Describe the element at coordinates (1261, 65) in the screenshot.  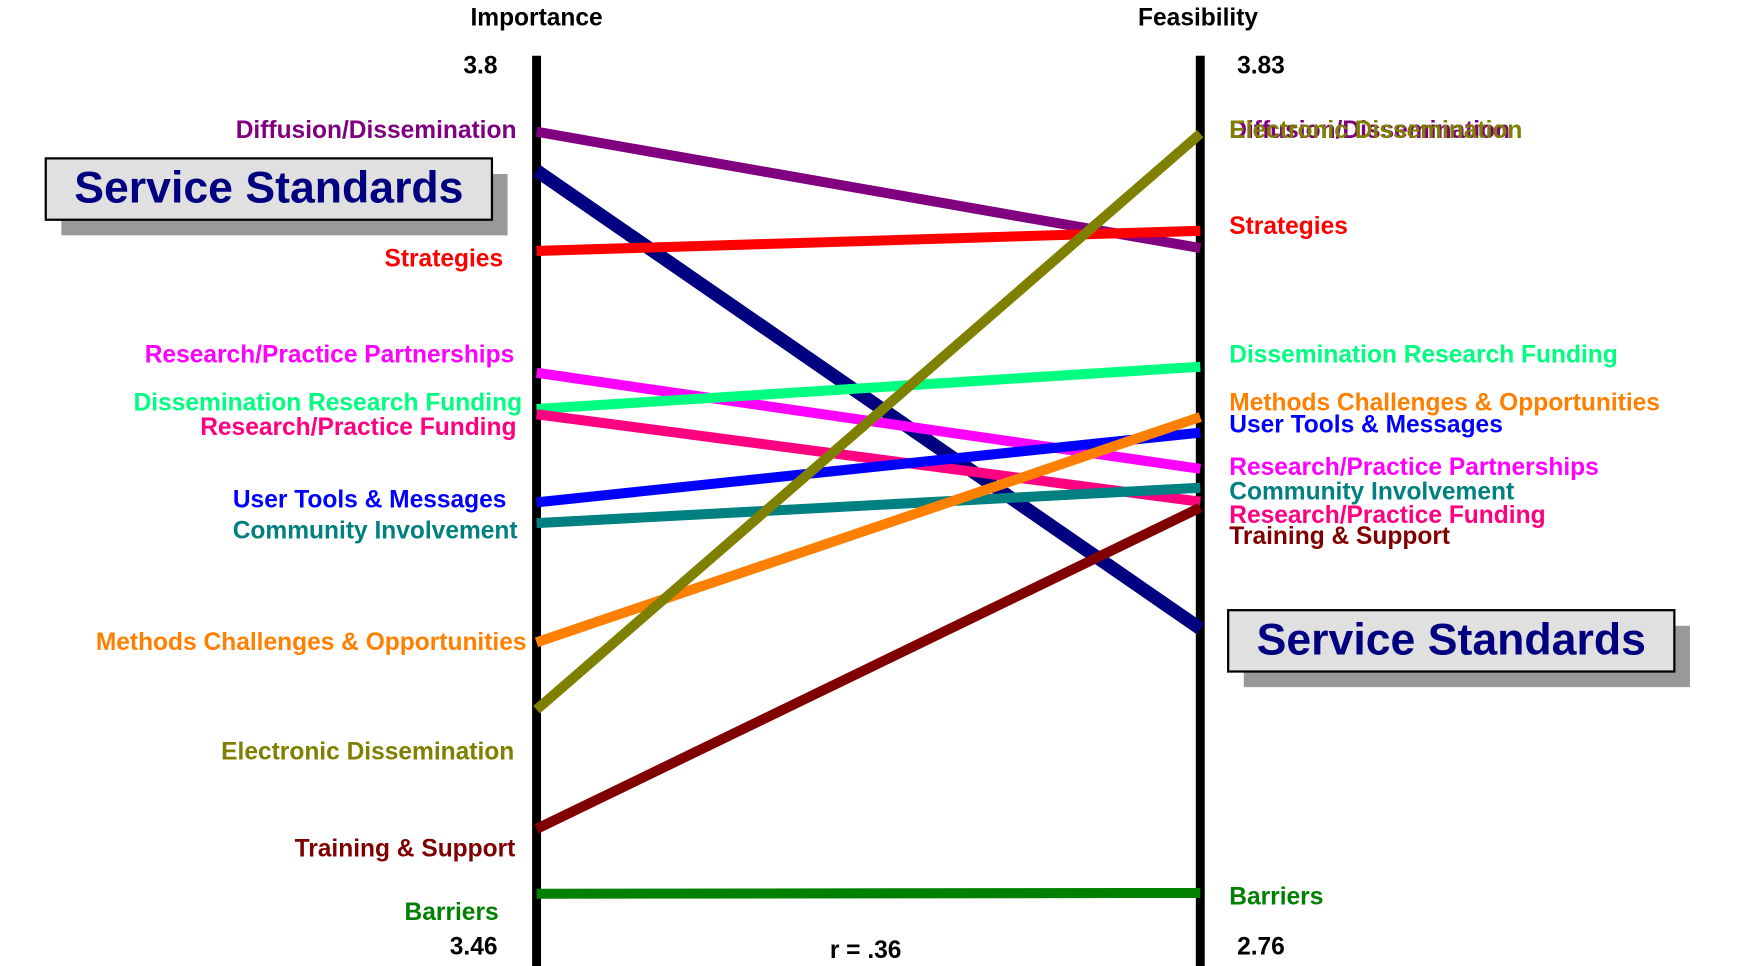
I see `y2-tick-label: 3.83` at that location.